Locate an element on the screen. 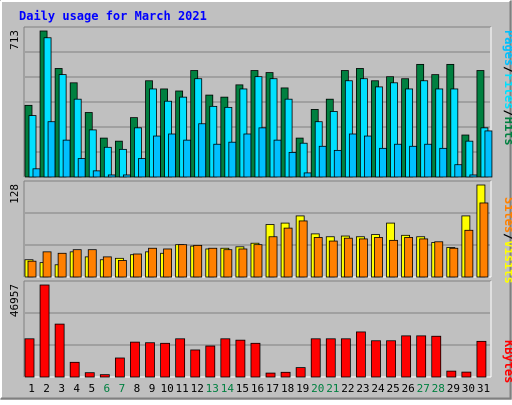 The width and height of the screenshot is (512, 405). x-tick-label-day-9: 9 is located at coordinates (152, 388).